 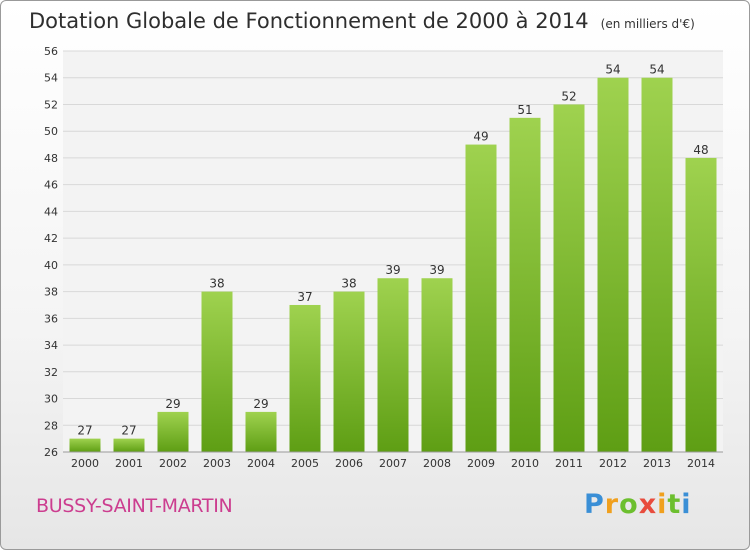 I want to click on bar-2008, so click(x=437, y=365).